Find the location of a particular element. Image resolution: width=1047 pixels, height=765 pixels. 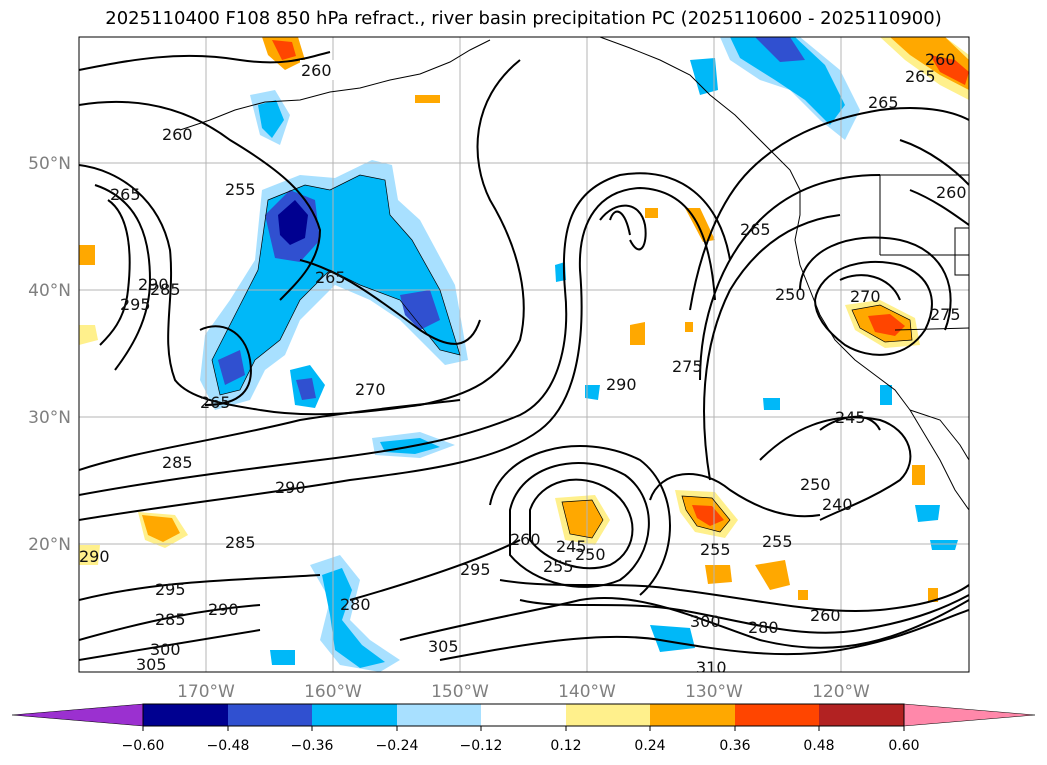

colorbar-tick-label: −0.24 is located at coordinates (397, 746).